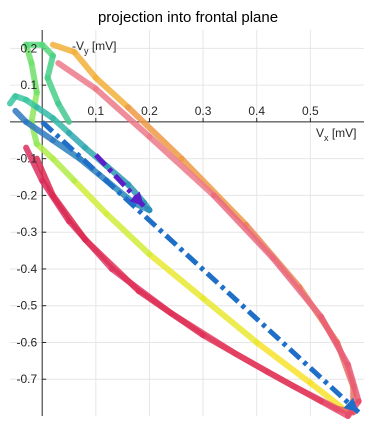  I want to click on x-axis-label-main: V, so click(320, 133).